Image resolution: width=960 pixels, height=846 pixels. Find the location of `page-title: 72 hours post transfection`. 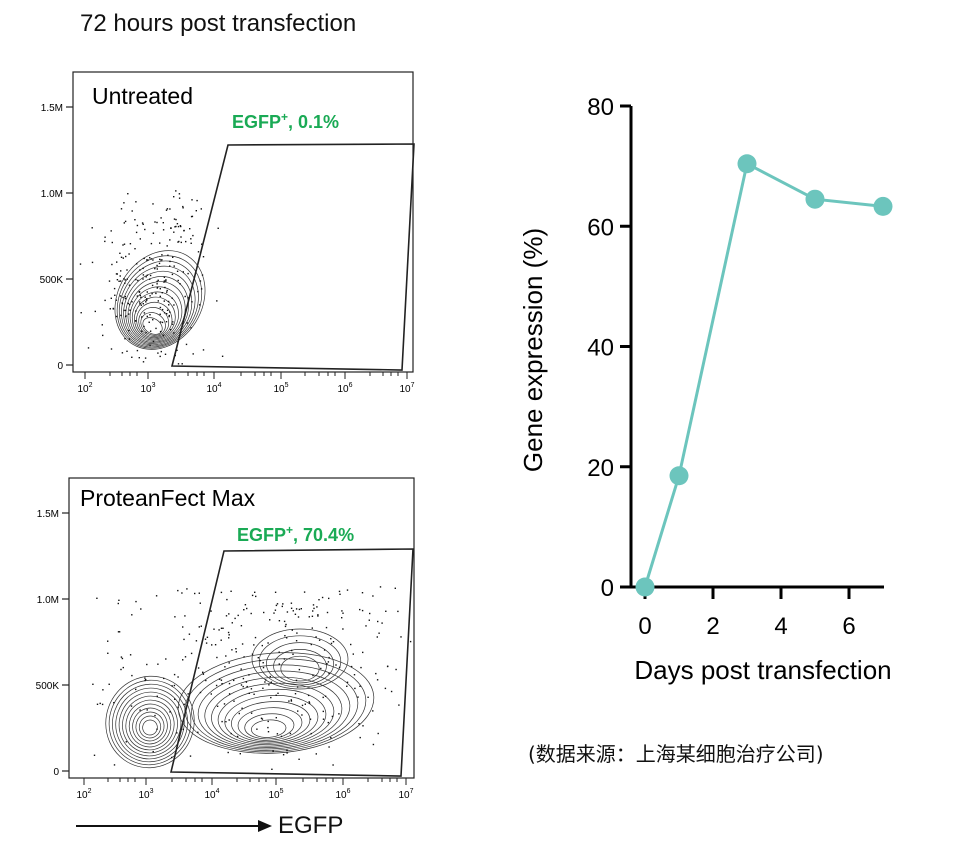

page-title: 72 hours post transfection is located at coordinates (218, 23).